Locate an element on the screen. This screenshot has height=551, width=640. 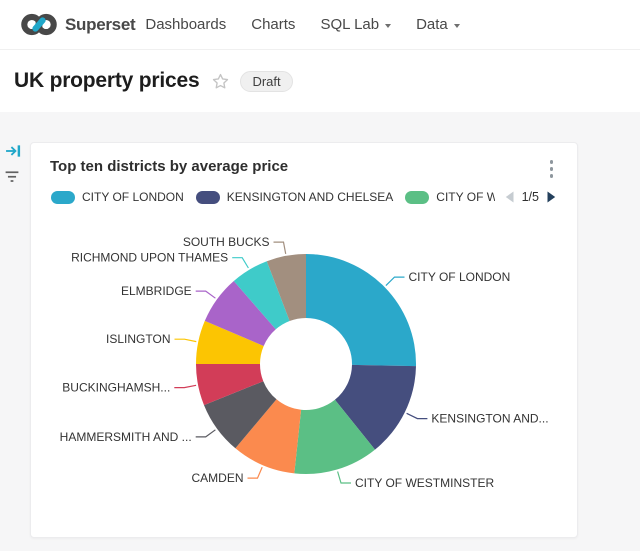
nav-item-charts: Charts is located at coordinates (273, 24).